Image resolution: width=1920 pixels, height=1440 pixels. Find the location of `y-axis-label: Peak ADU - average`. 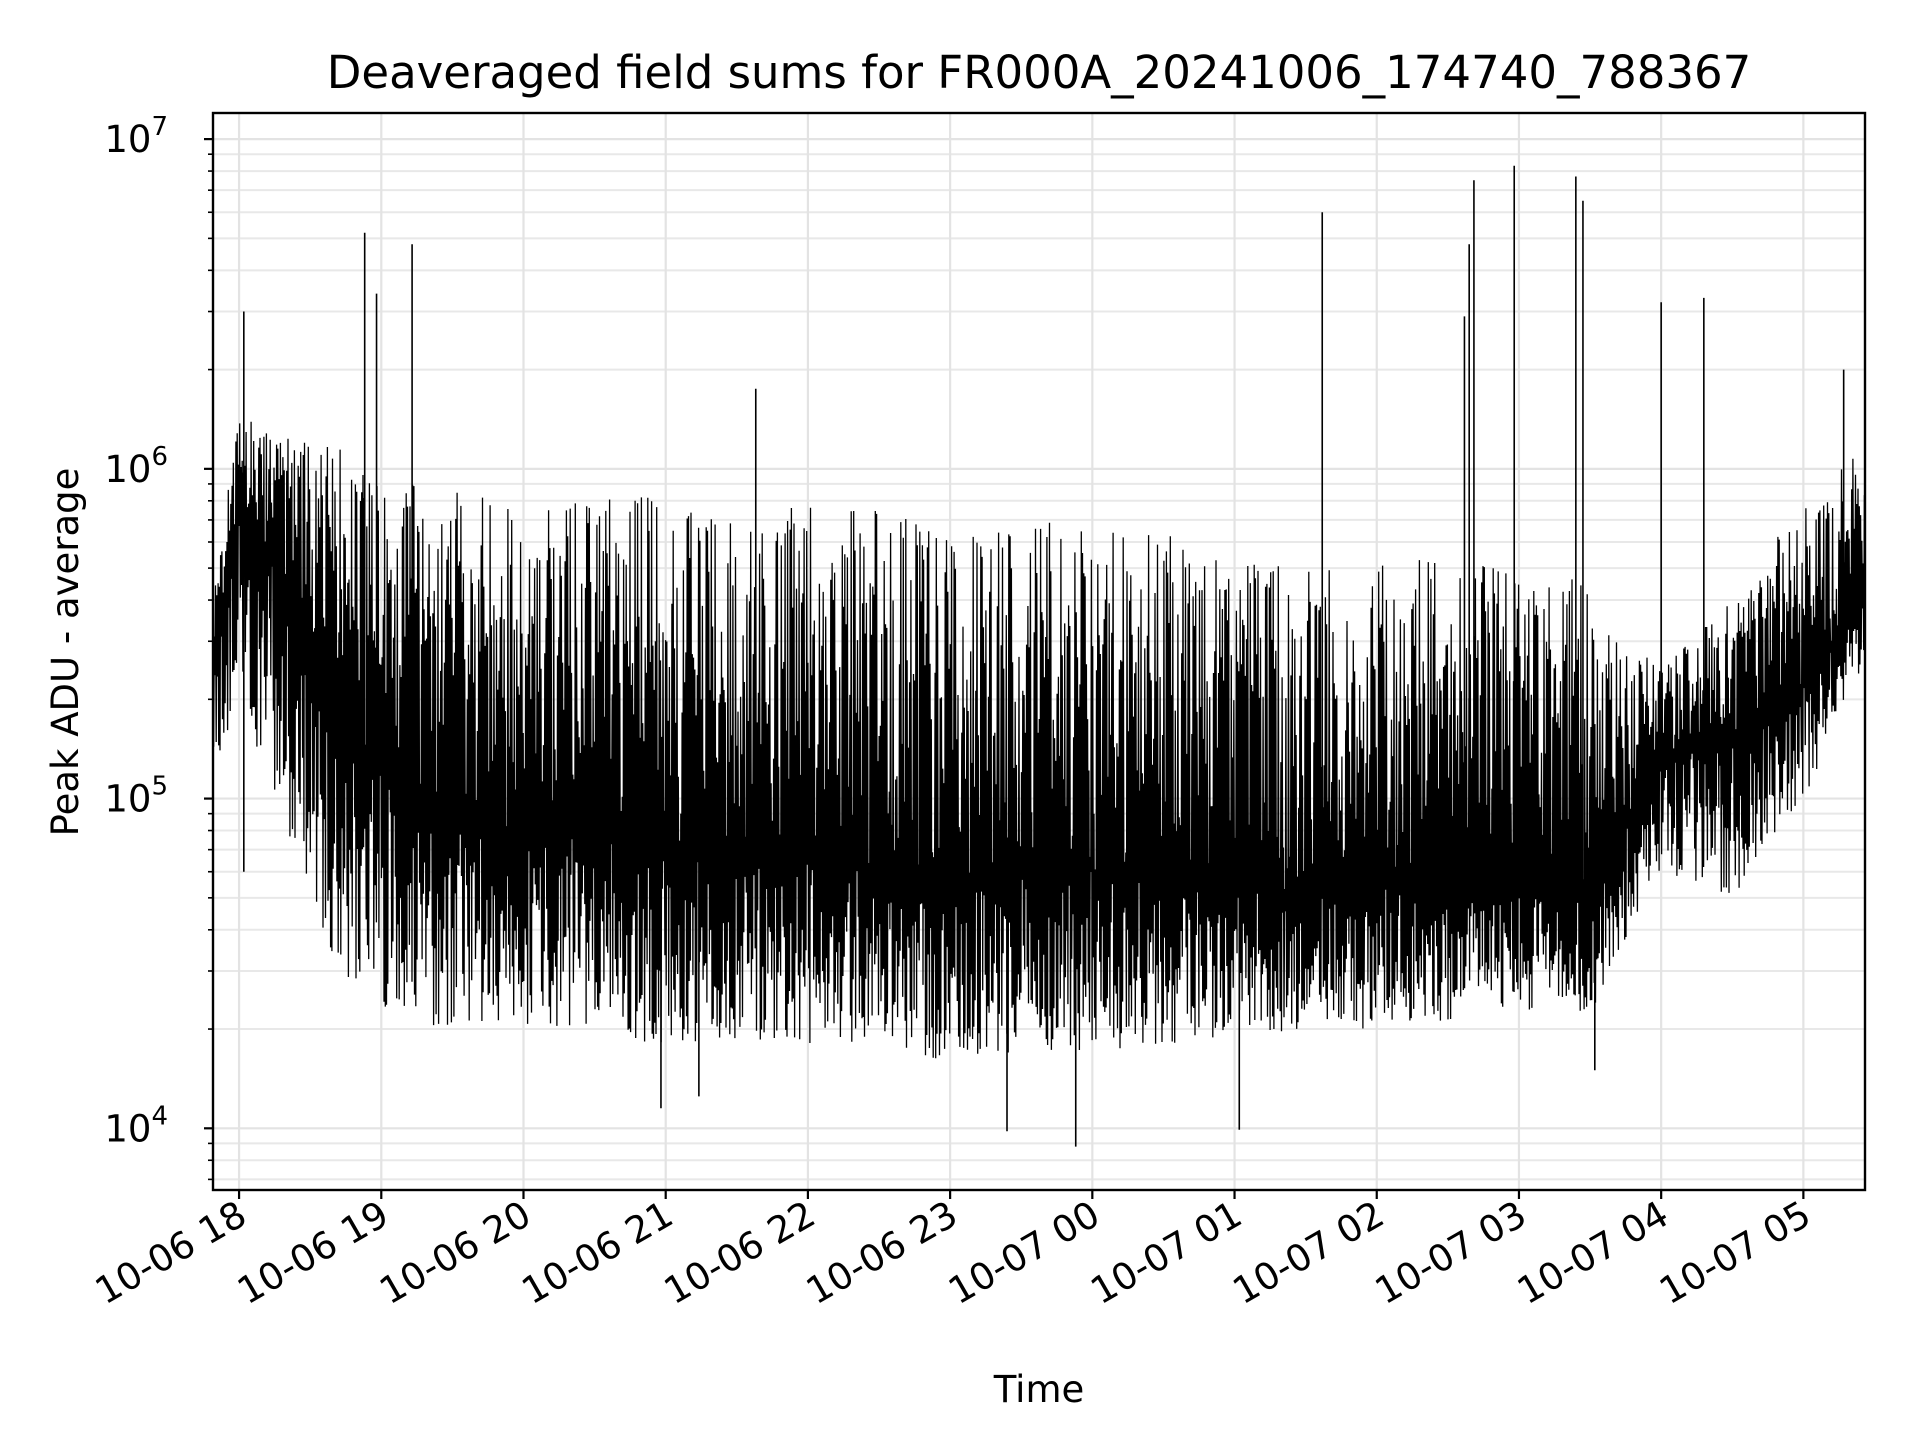

y-axis-label: Peak ADU - average is located at coordinates (65, 652).